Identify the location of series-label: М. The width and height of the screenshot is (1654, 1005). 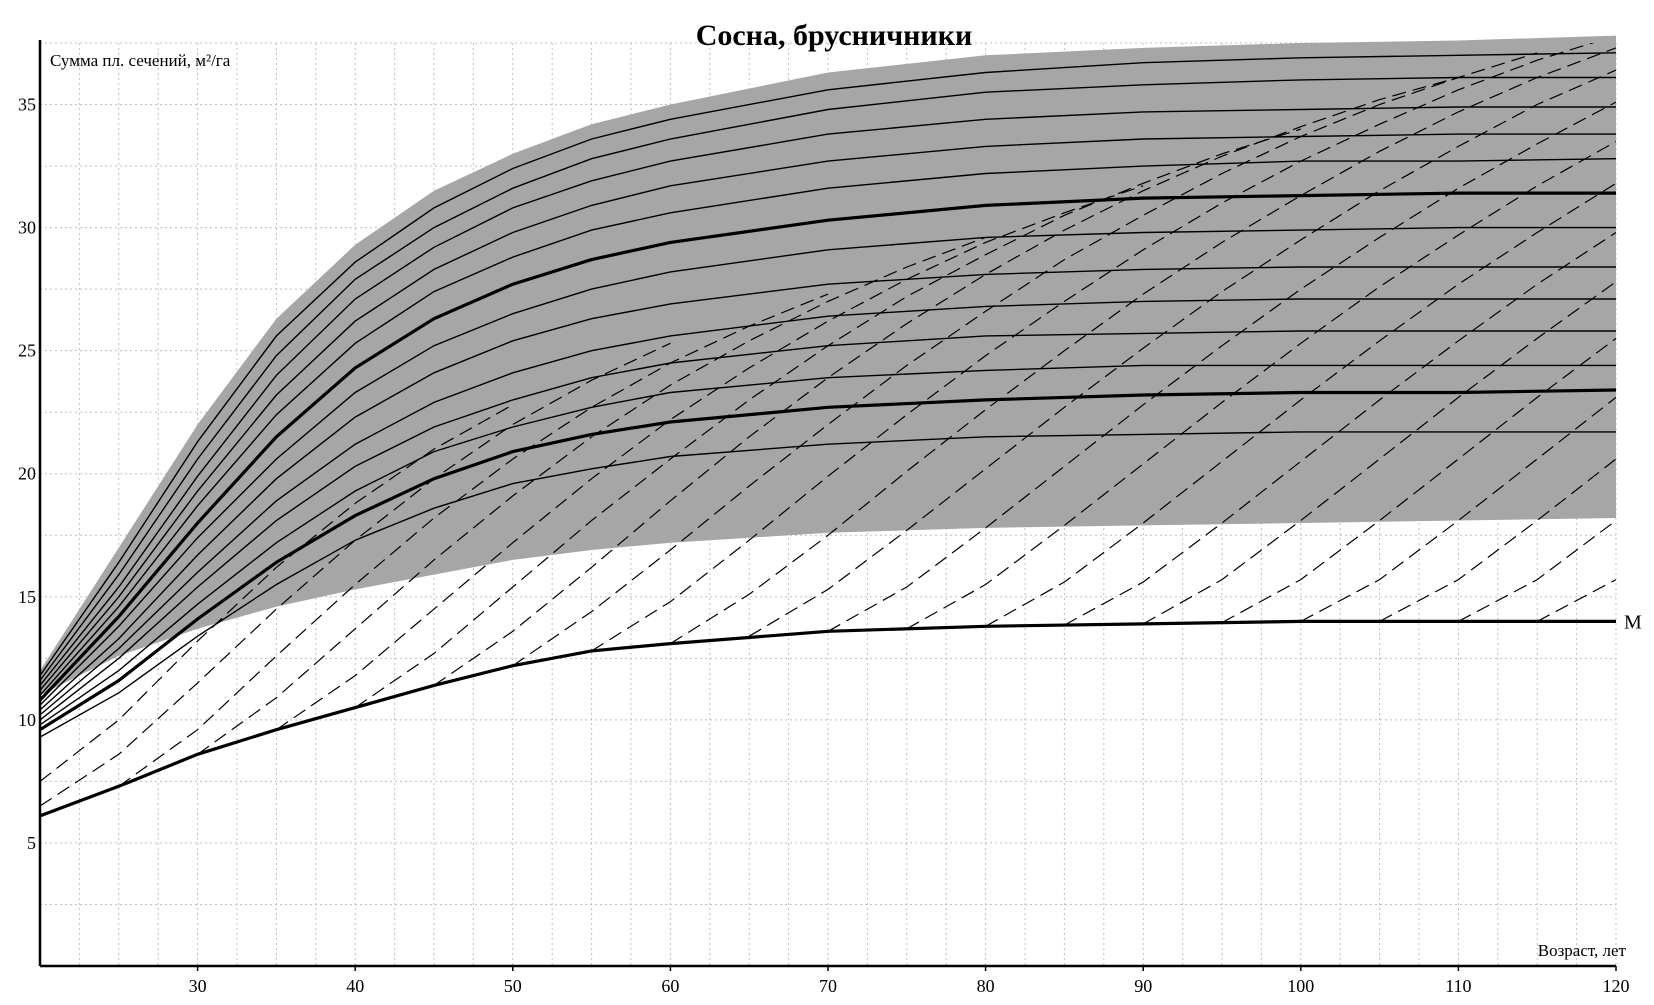
(1633, 622).